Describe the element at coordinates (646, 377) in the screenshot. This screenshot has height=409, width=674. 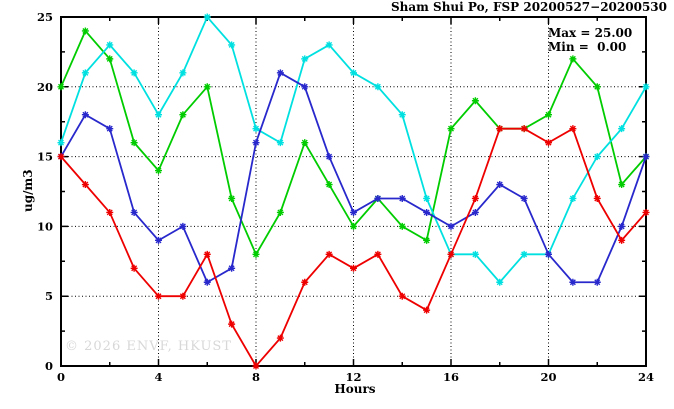
I see `x-tick-label: 24` at that location.